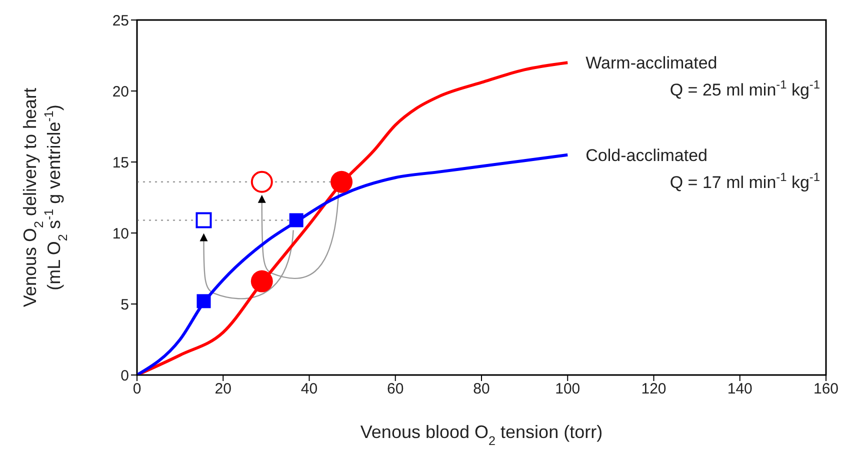 The height and width of the screenshot is (462, 852). What do you see at coordinates (120, 91) in the screenshot?
I see `y-tick-label: 20` at bounding box center [120, 91].